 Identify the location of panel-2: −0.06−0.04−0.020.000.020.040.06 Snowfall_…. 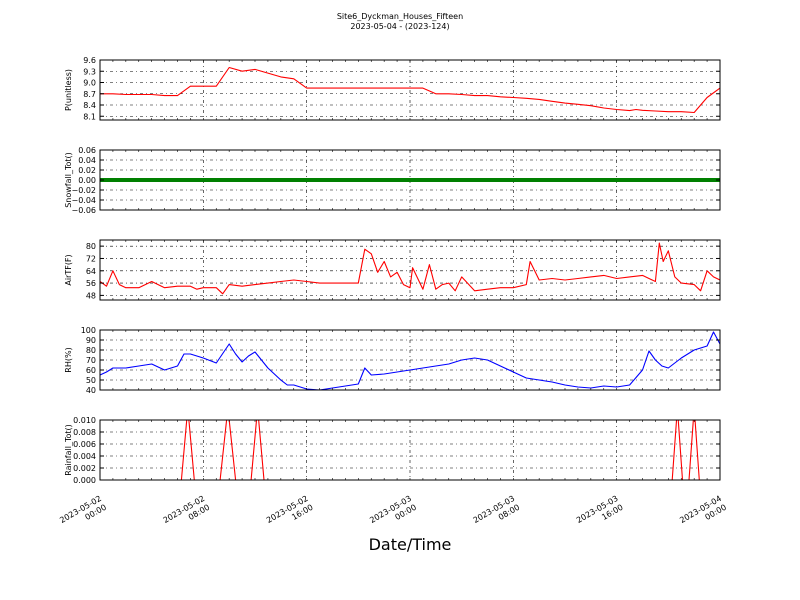
(392, 180).